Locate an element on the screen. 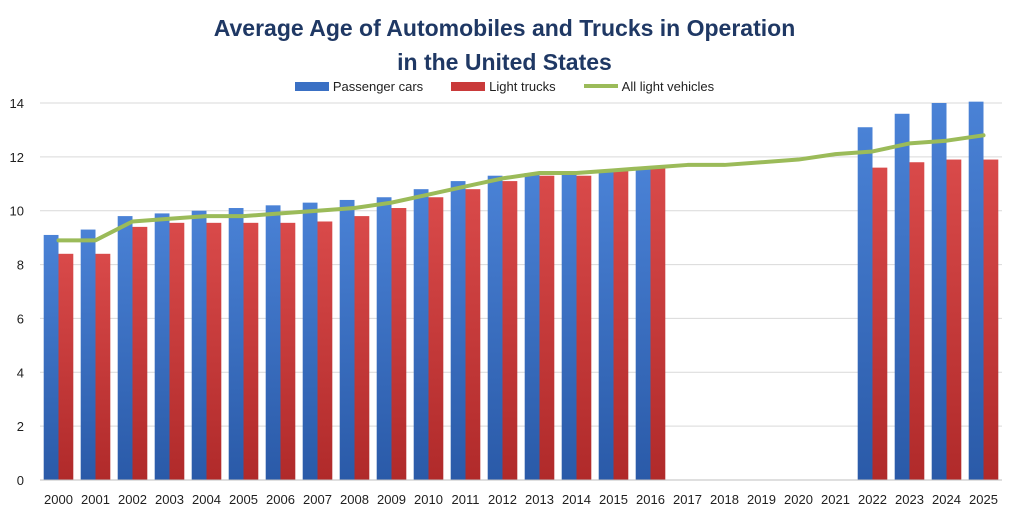 The width and height of the screenshot is (1009, 517). bar-light-trucks-2014 is located at coordinates (584, 327).